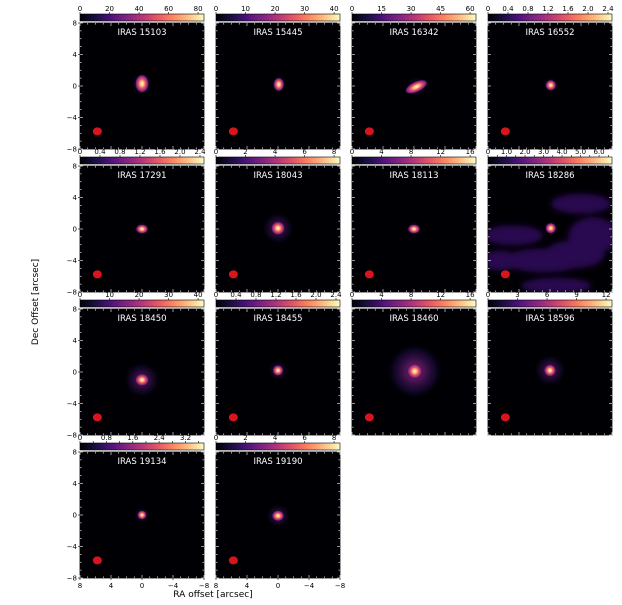  What do you see at coordinates (549, 220) in the screenshot?
I see `panel-iras-18286: 0 1.0 2.0 3.0 4.0 5.0 6.0 IRAS 18286` at bounding box center [549, 220].